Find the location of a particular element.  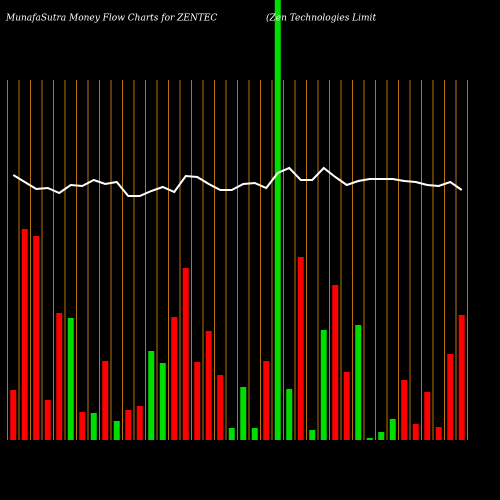

money-flow-line is located at coordinates (237, 181).